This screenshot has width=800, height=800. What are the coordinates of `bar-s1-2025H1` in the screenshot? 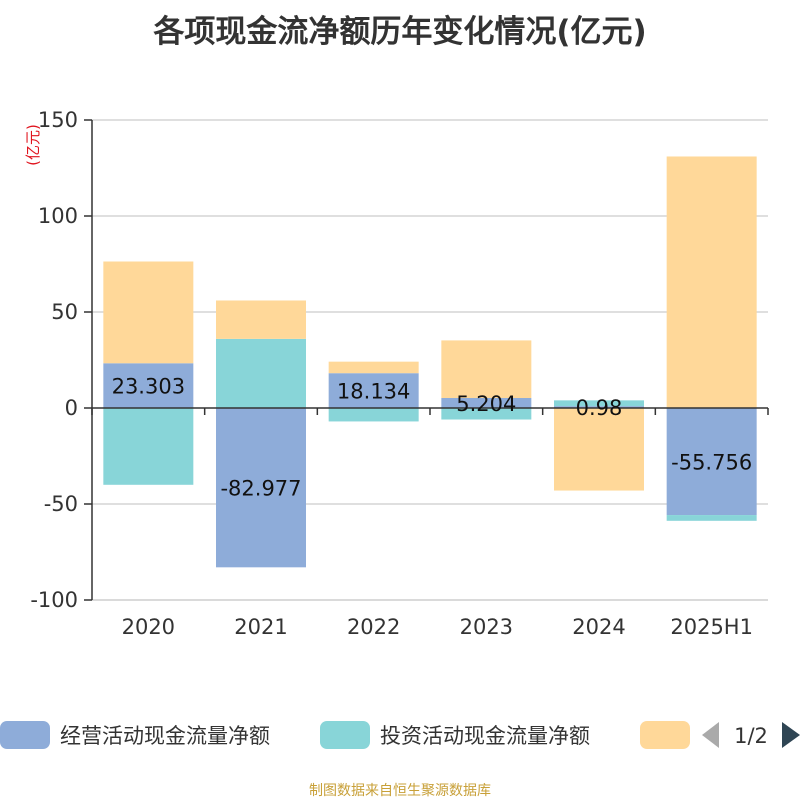 It's located at (711, 462).